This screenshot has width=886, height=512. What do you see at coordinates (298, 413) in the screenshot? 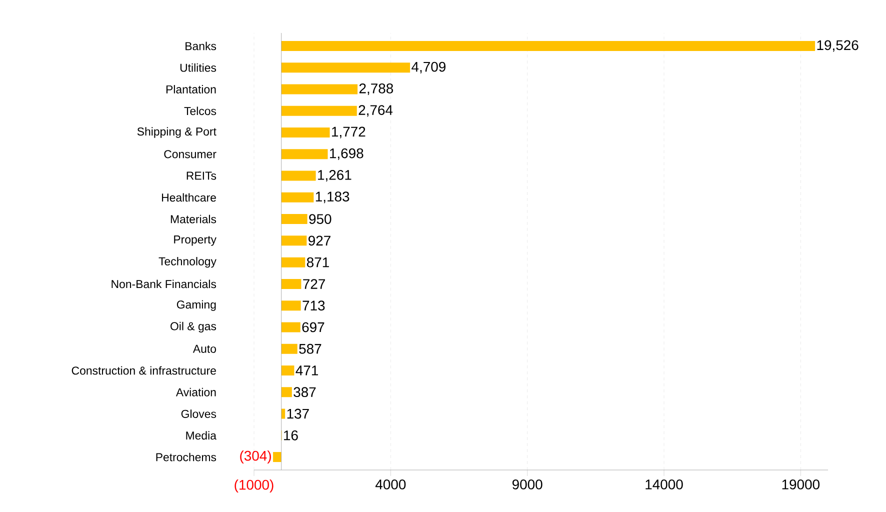
I see `data-label: 137` at bounding box center [298, 413].